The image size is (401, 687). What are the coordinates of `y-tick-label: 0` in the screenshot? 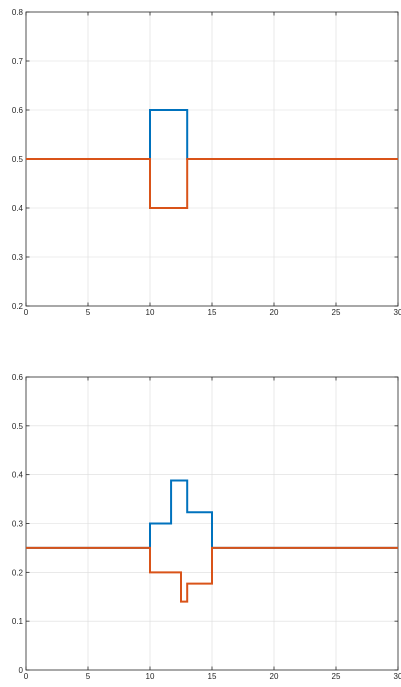 It's located at (21, 670).